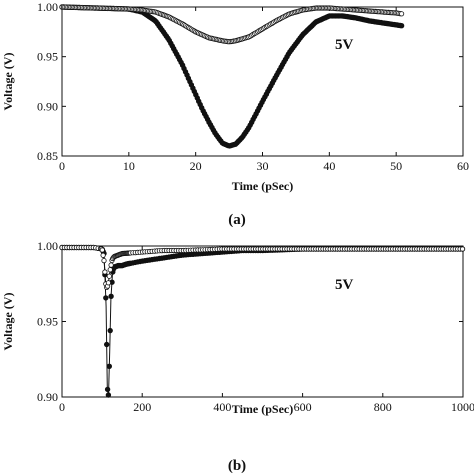 Image resolution: width=474 pixels, height=476 pixels. I want to click on y-tick-label: 0.85, so click(47, 156).